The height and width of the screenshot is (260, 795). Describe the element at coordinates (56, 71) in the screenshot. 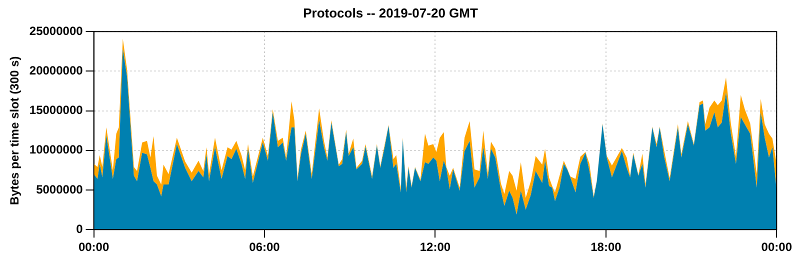

I see `y-tick-label: 20000000` at that location.